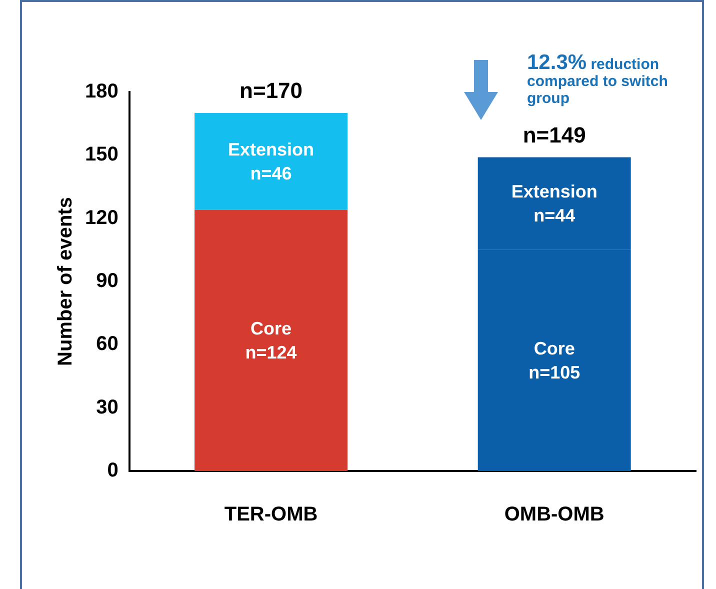 The height and width of the screenshot is (589, 716). I want to click on text: Extension, so click(271, 149).